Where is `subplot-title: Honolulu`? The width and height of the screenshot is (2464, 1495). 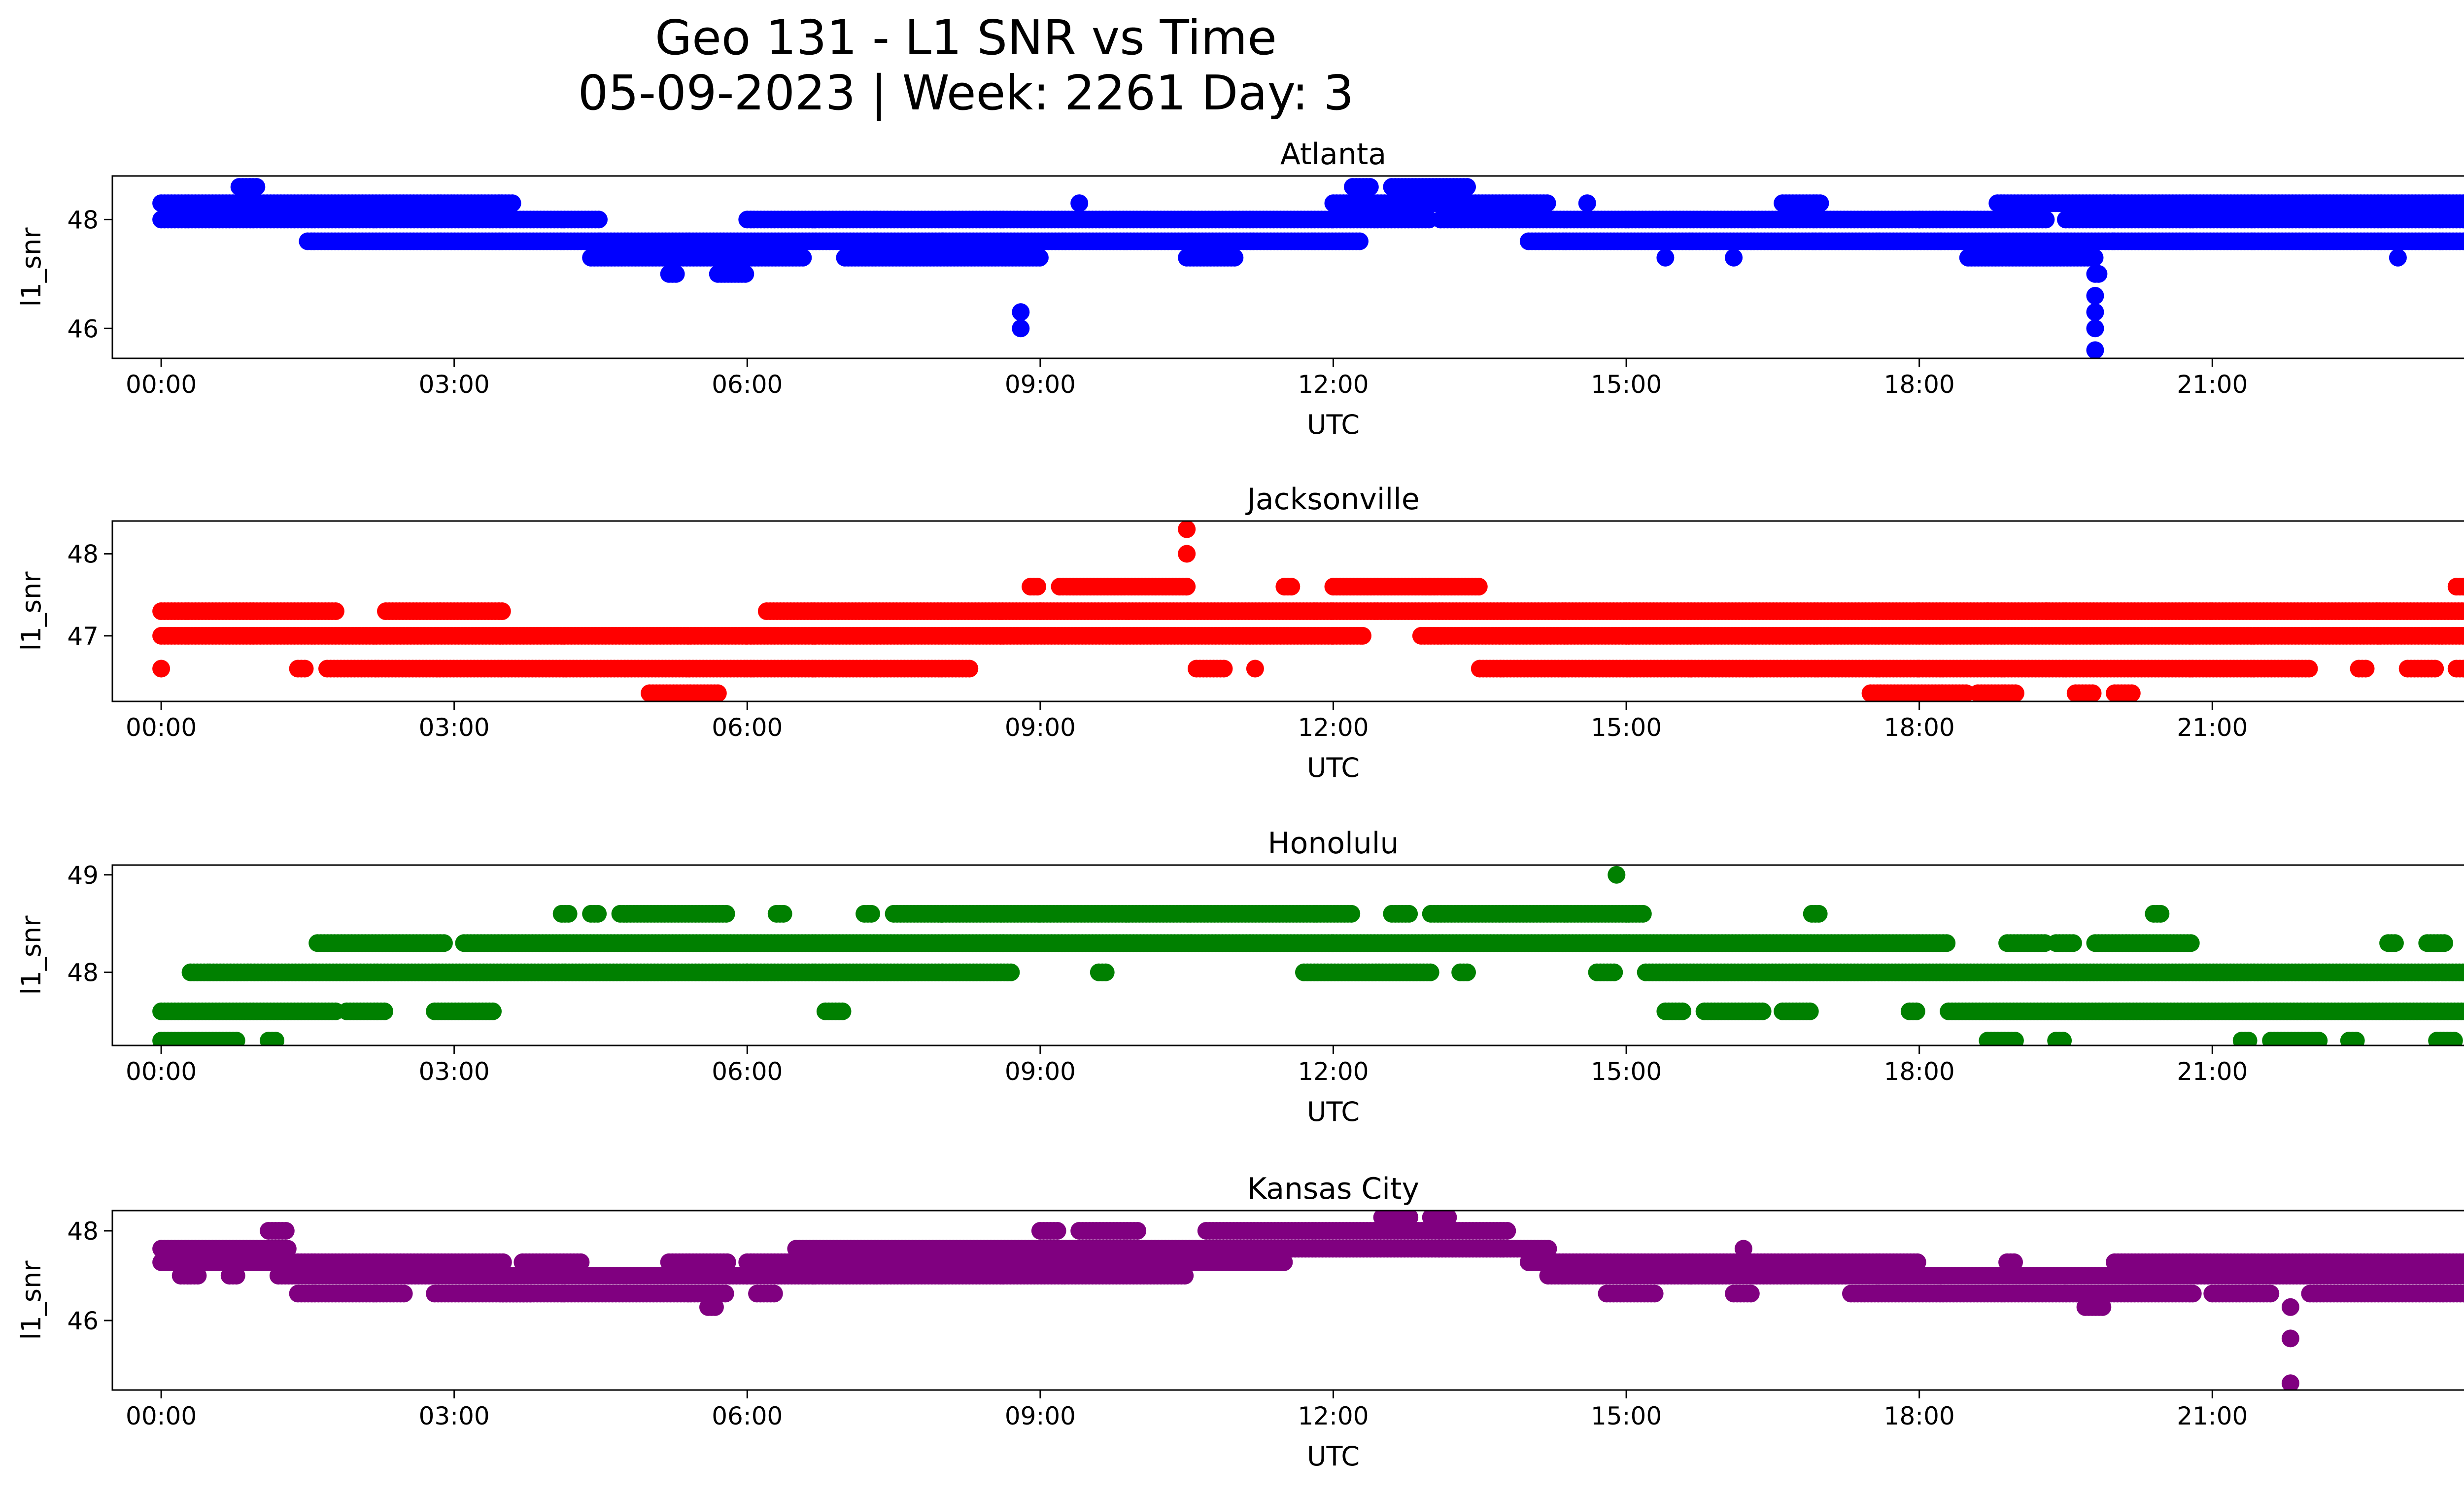
subplot-title: Honolulu is located at coordinates (1333, 843).